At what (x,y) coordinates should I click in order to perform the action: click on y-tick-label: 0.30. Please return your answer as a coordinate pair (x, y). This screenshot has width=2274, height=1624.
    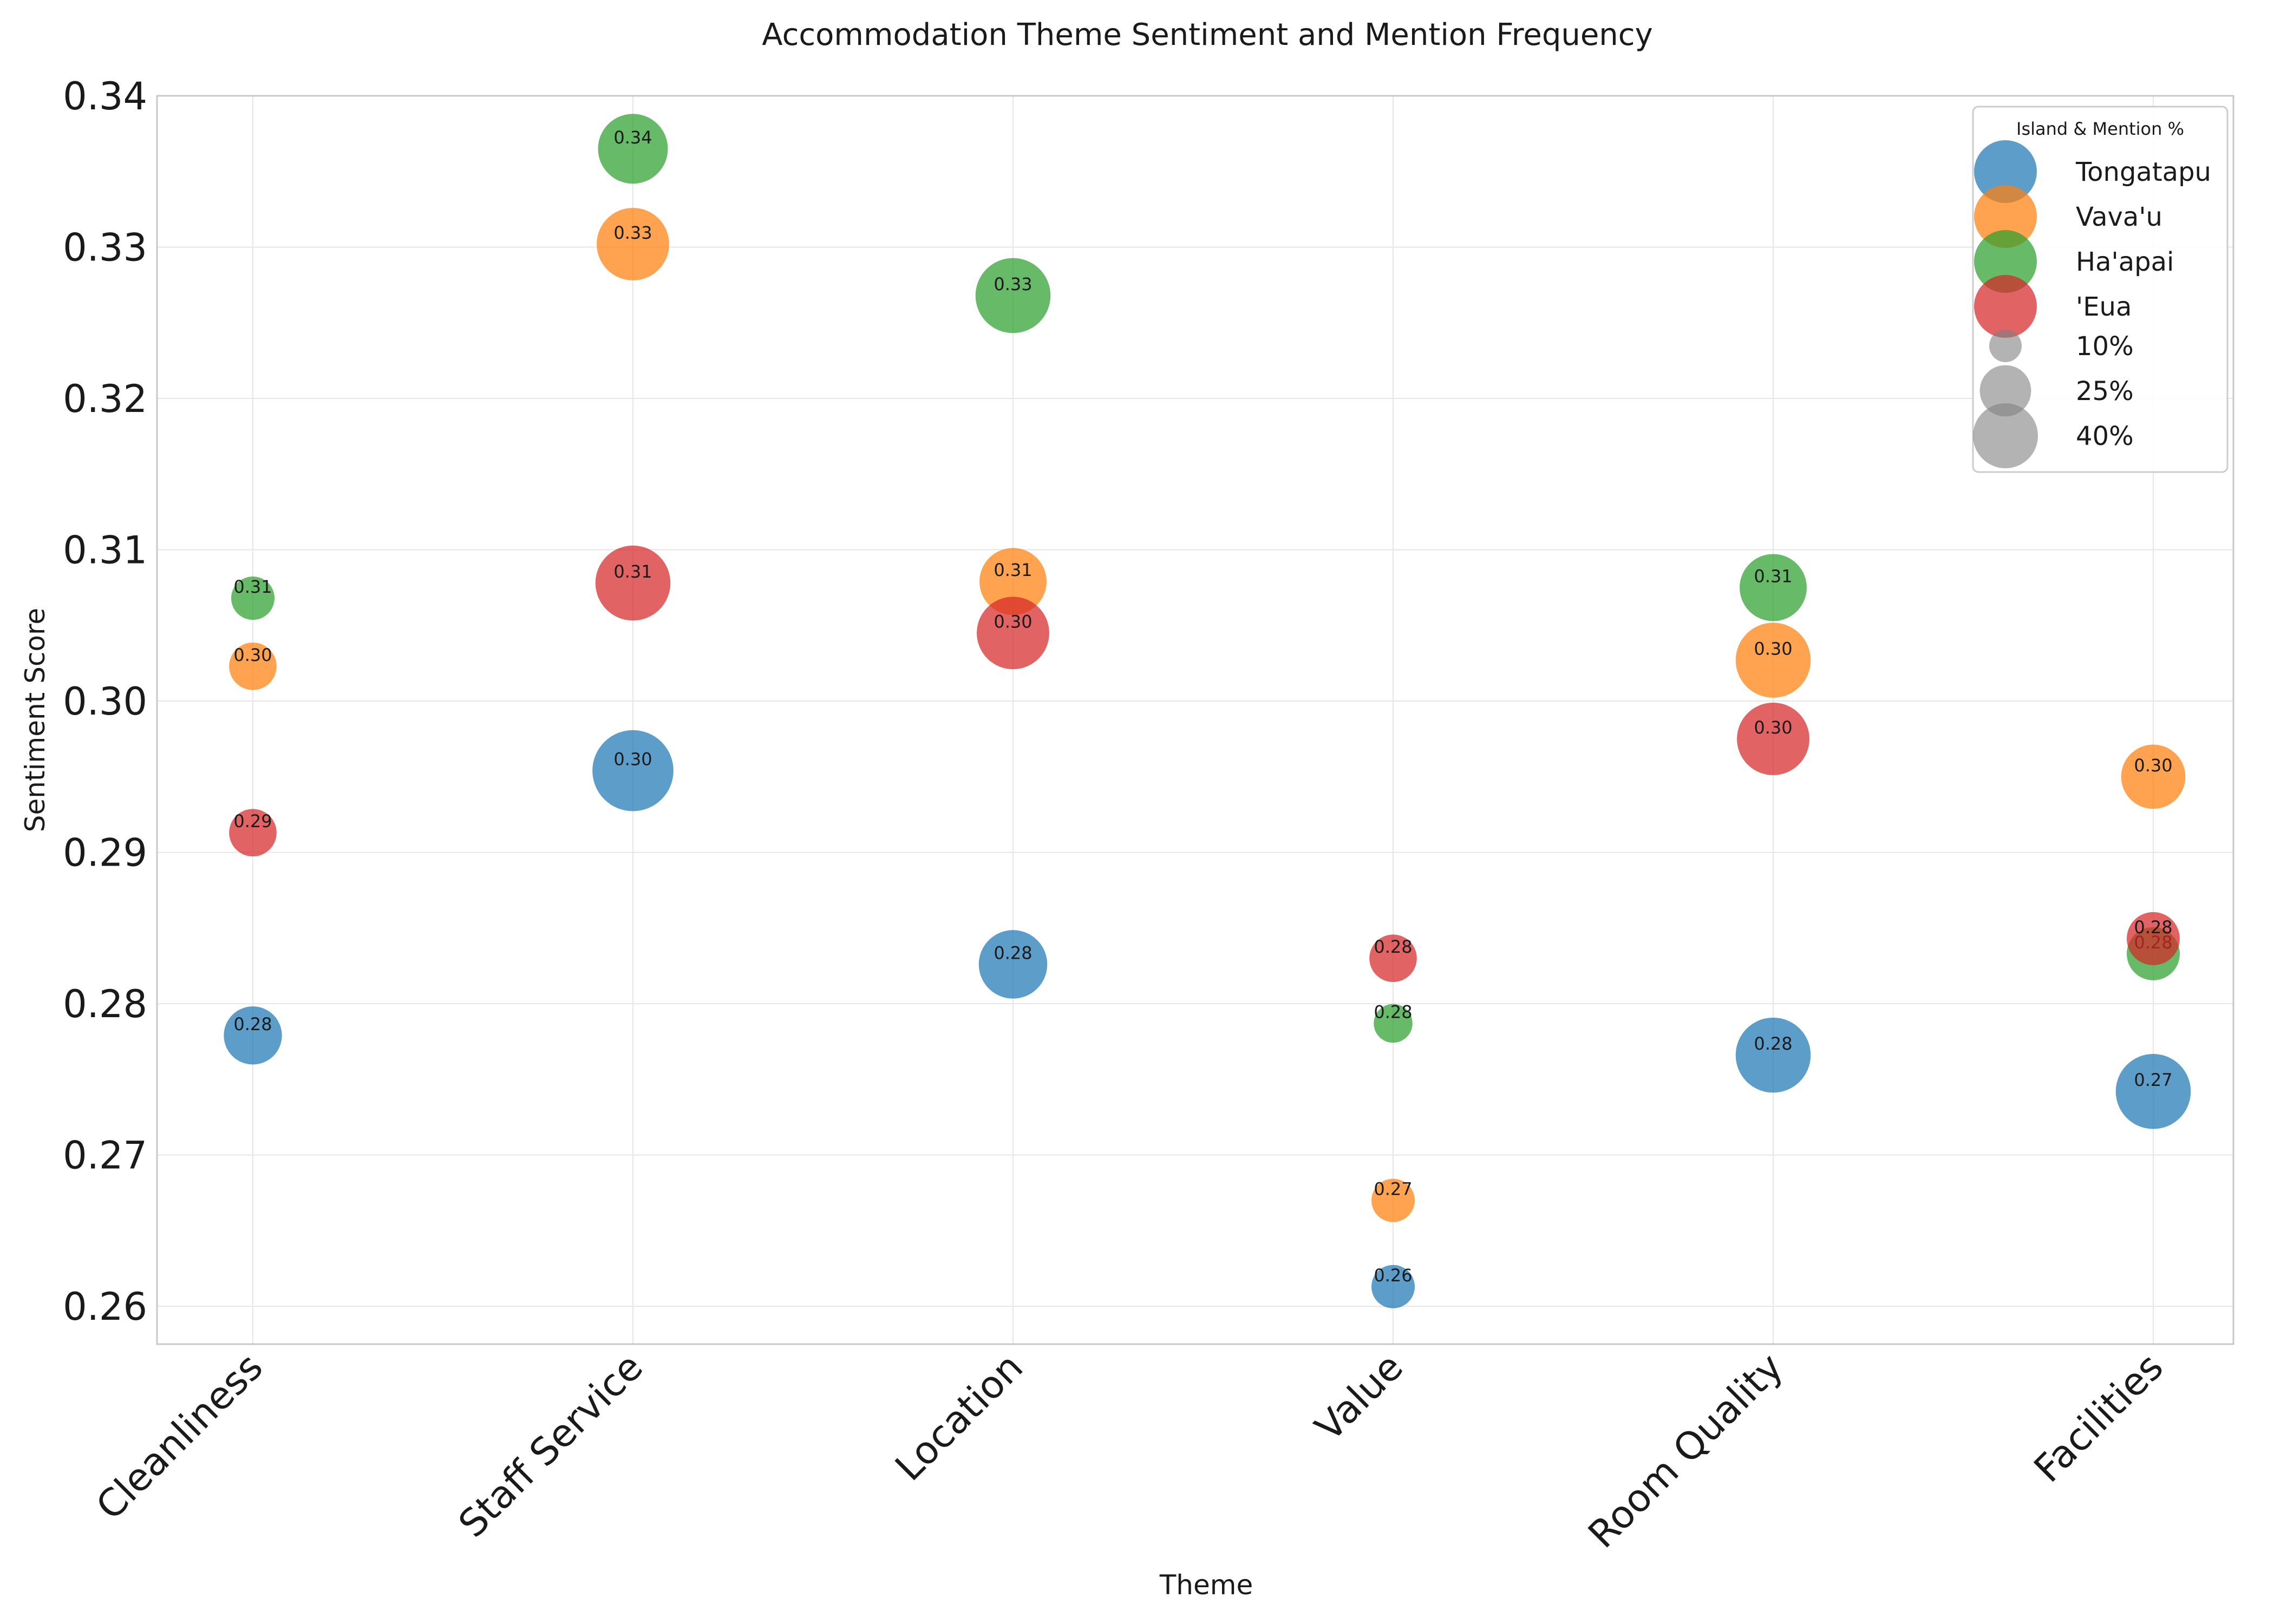
    Looking at the image, I should click on (105, 702).